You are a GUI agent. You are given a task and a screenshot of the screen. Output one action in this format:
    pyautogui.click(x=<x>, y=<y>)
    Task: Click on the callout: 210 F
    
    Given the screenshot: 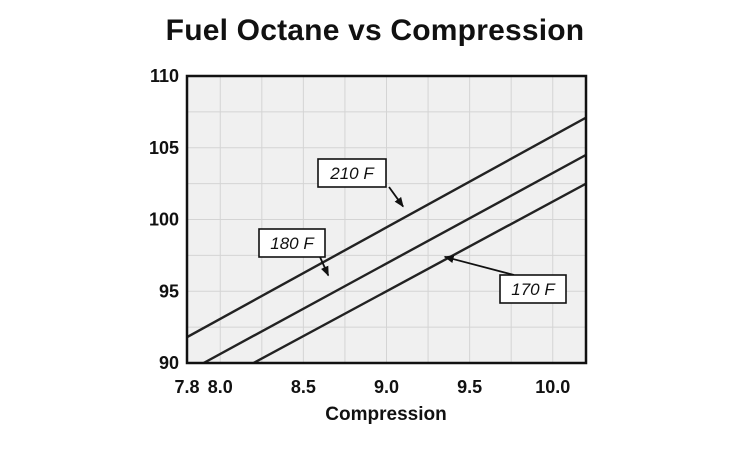 What is the action you would take?
    pyautogui.click(x=360, y=183)
    